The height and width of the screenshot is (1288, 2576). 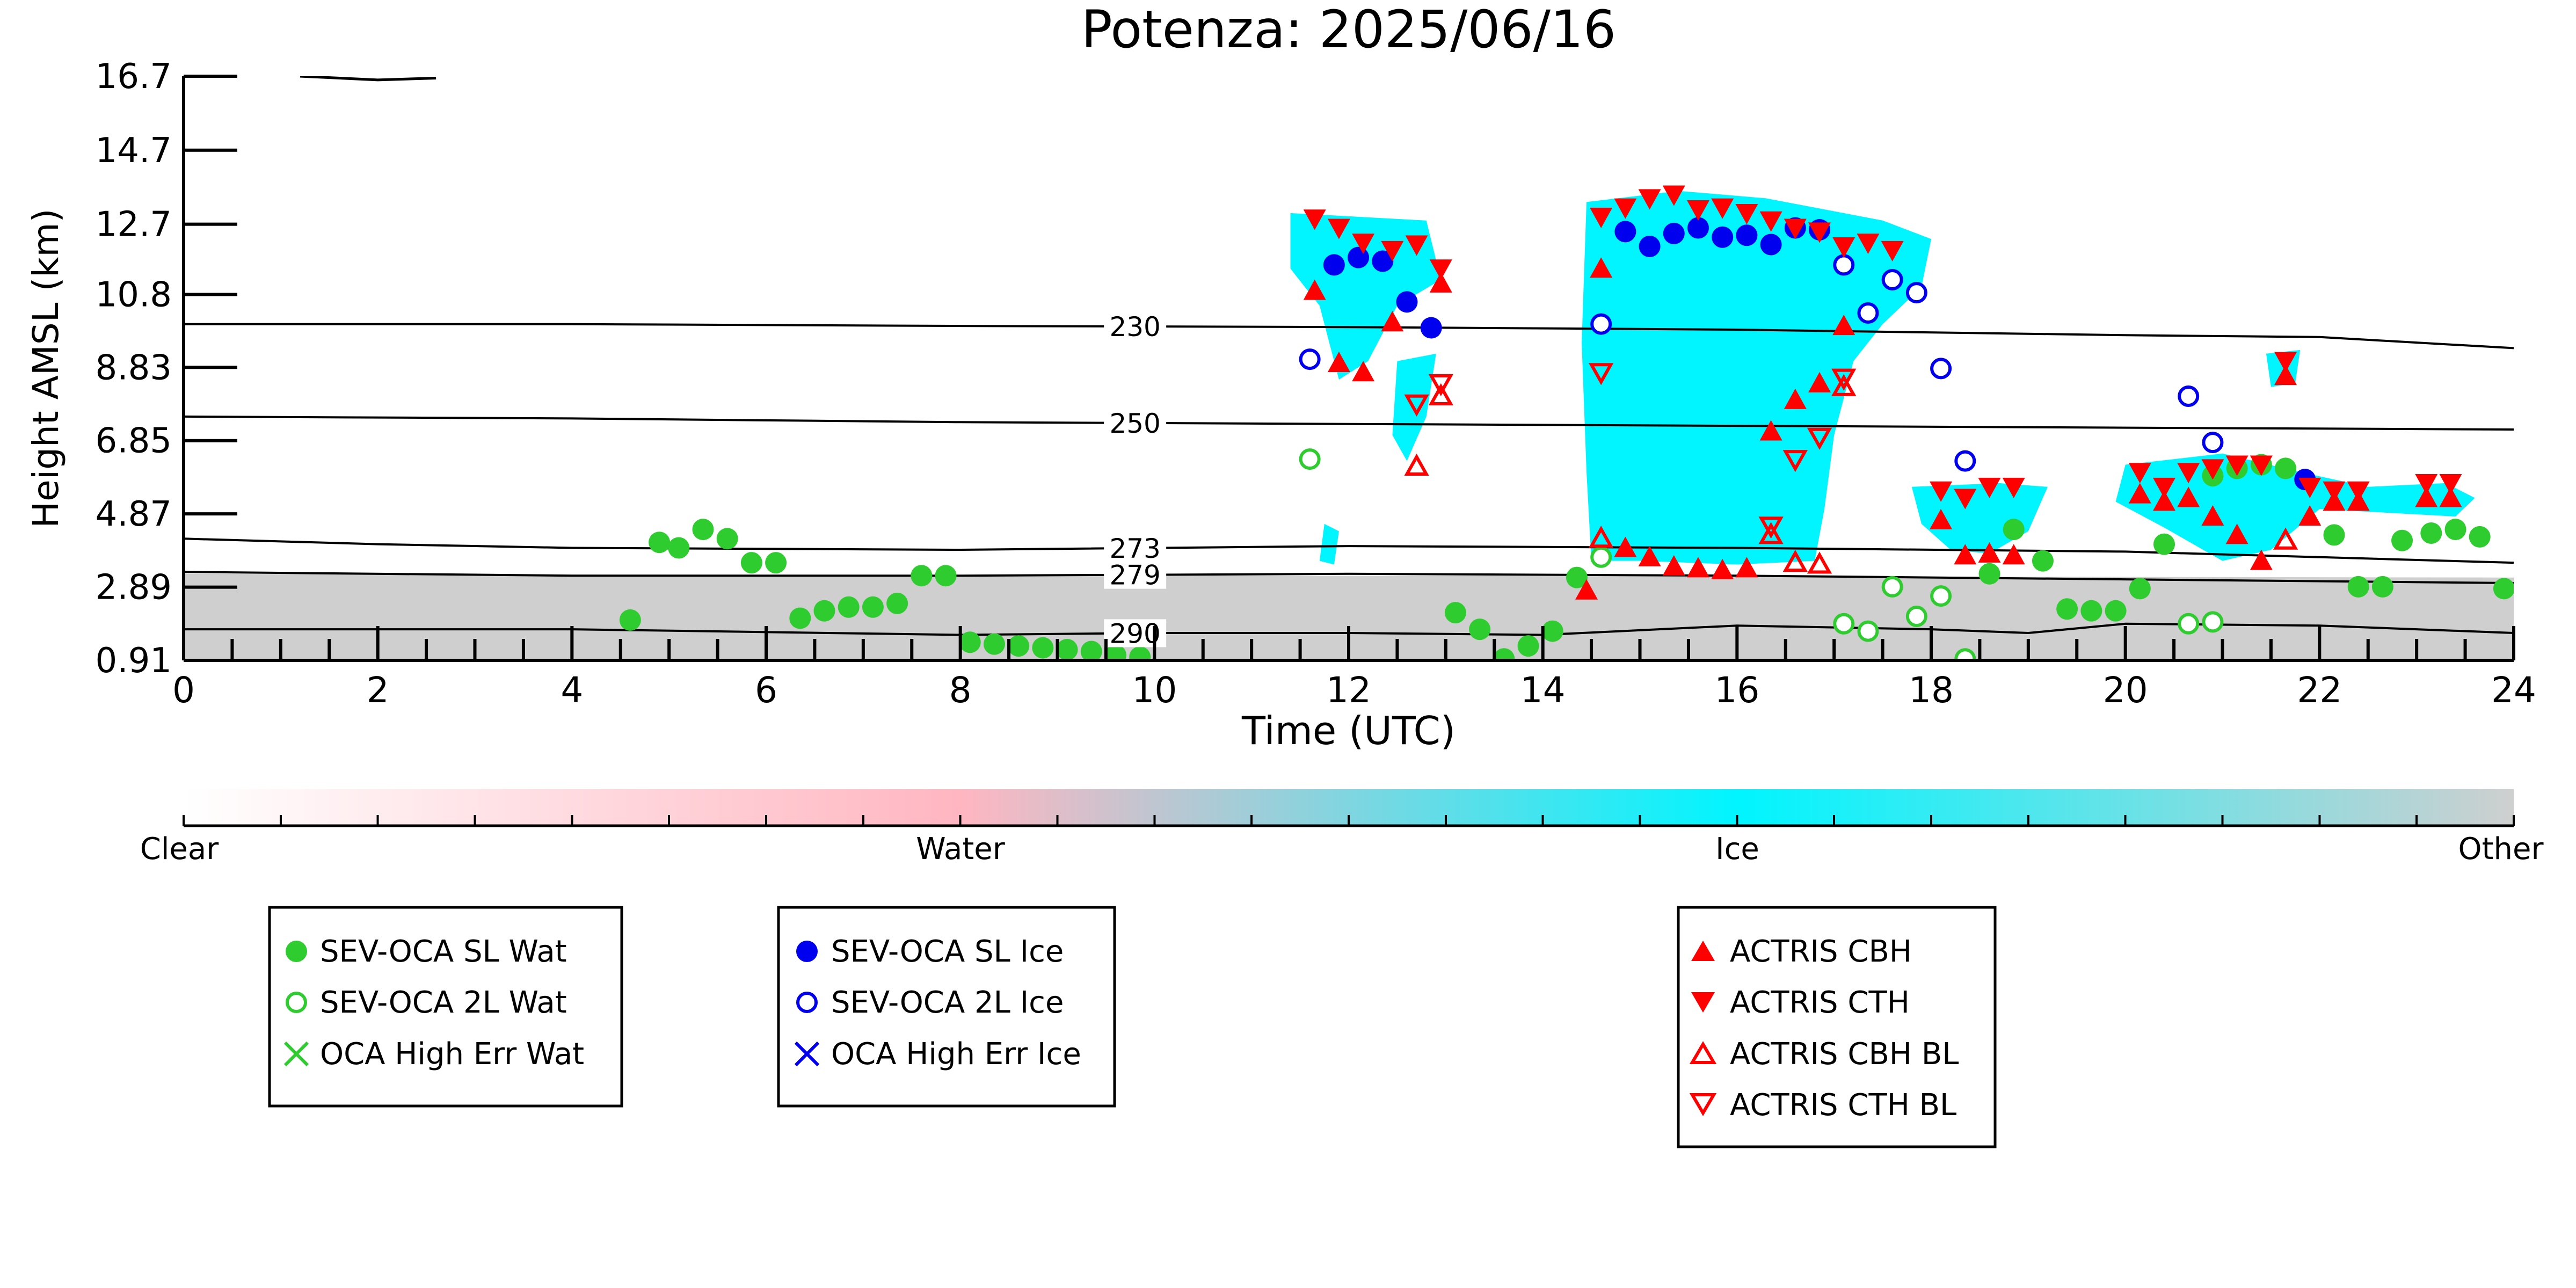 I want to click on legend-sl-ice-marker, so click(x=807, y=951).